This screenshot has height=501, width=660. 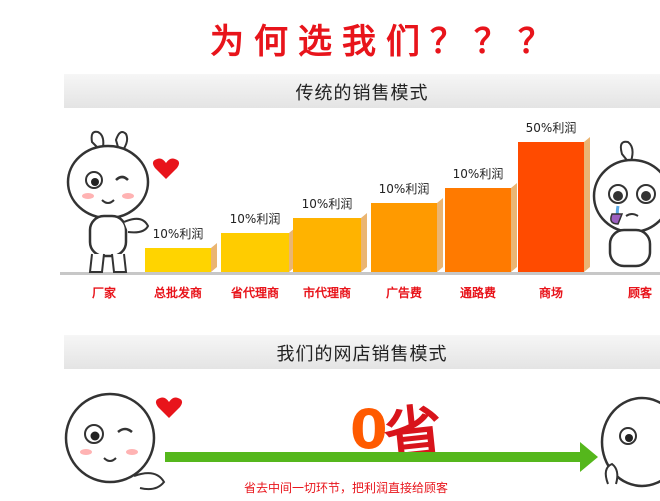 What do you see at coordinates (404, 189) in the screenshot?
I see `bar-value-label-4: 10%利润` at bounding box center [404, 189].